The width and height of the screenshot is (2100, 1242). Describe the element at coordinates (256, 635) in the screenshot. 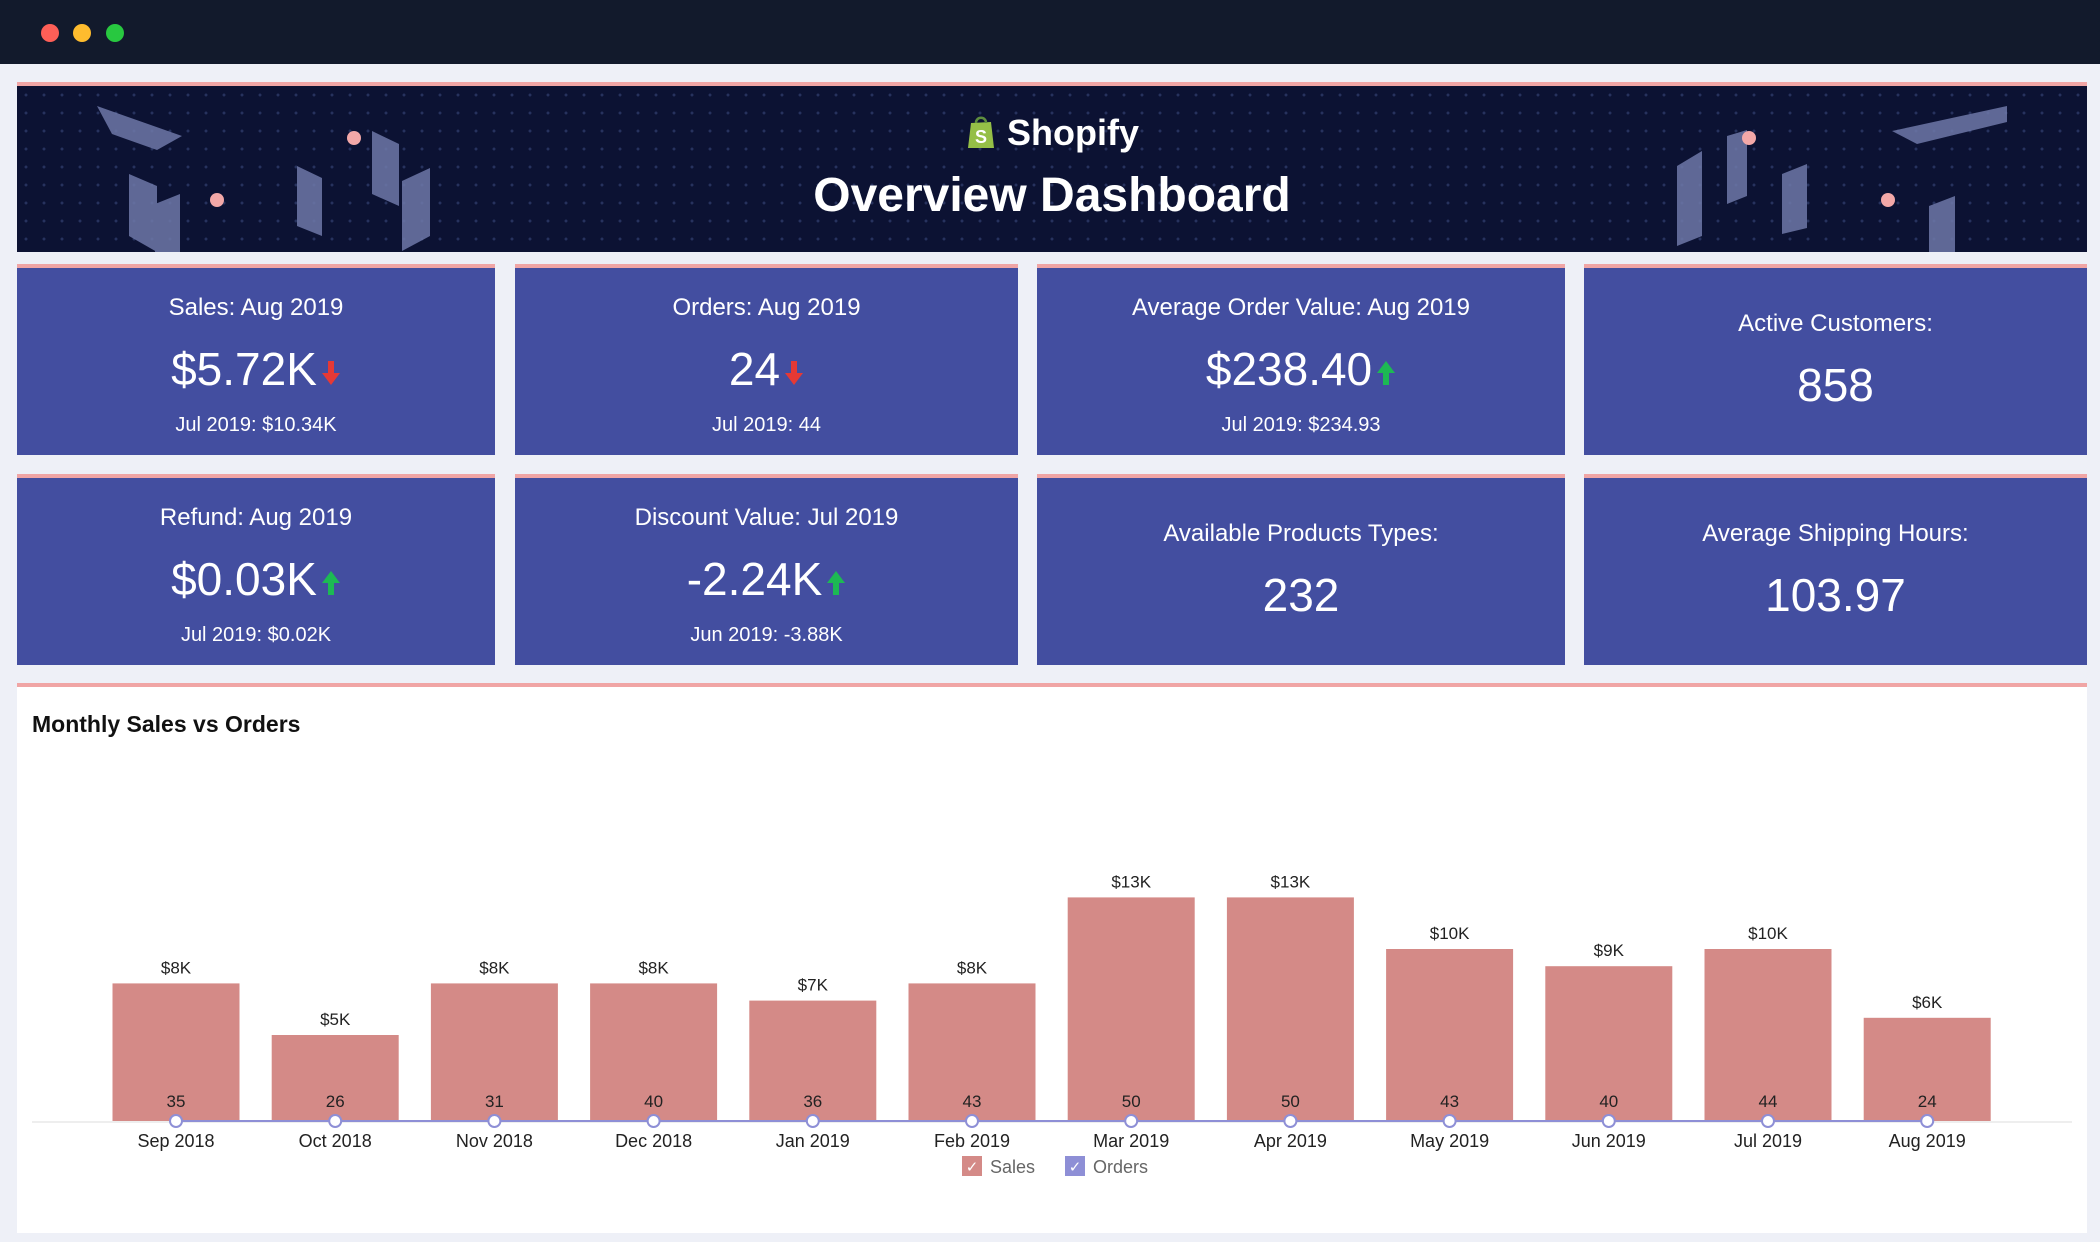

I see `kpi-compare: Jul 2019: $0.02K` at that location.